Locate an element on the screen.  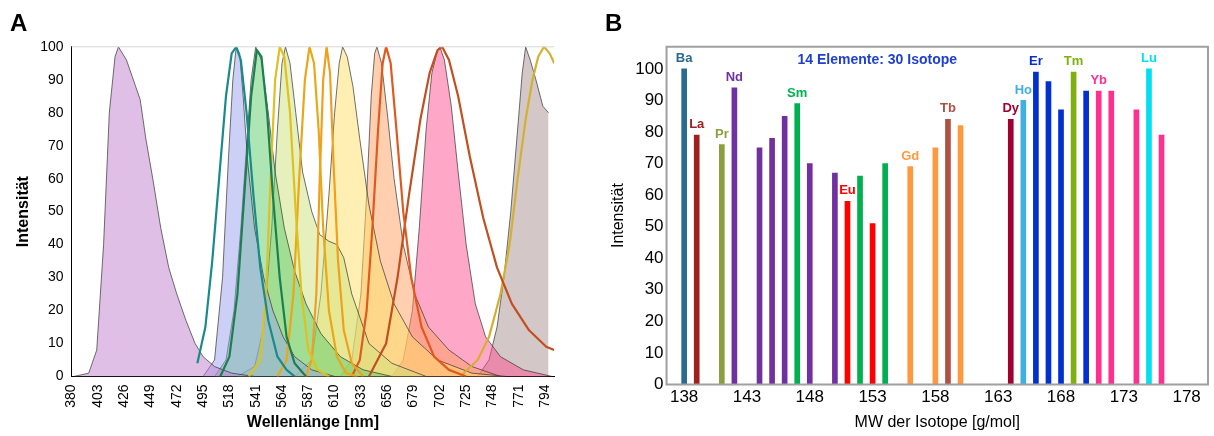
x-tick-label: 679 is located at coordinates (412, 396).